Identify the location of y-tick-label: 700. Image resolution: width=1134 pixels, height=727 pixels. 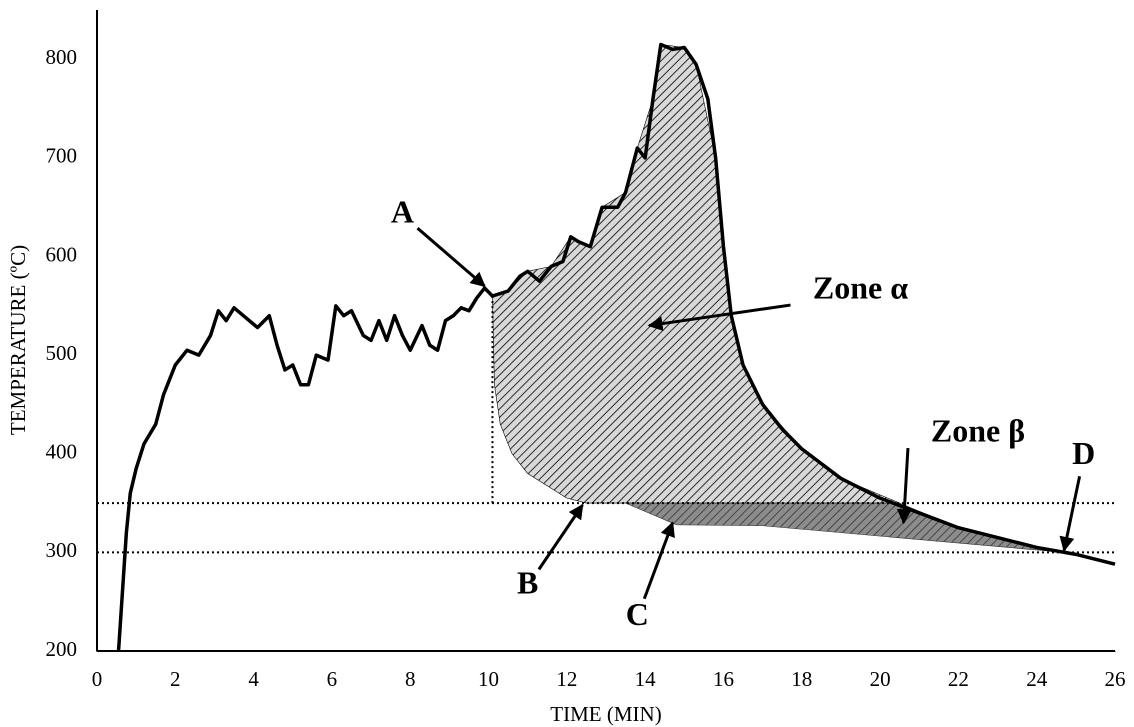
(62, 156).